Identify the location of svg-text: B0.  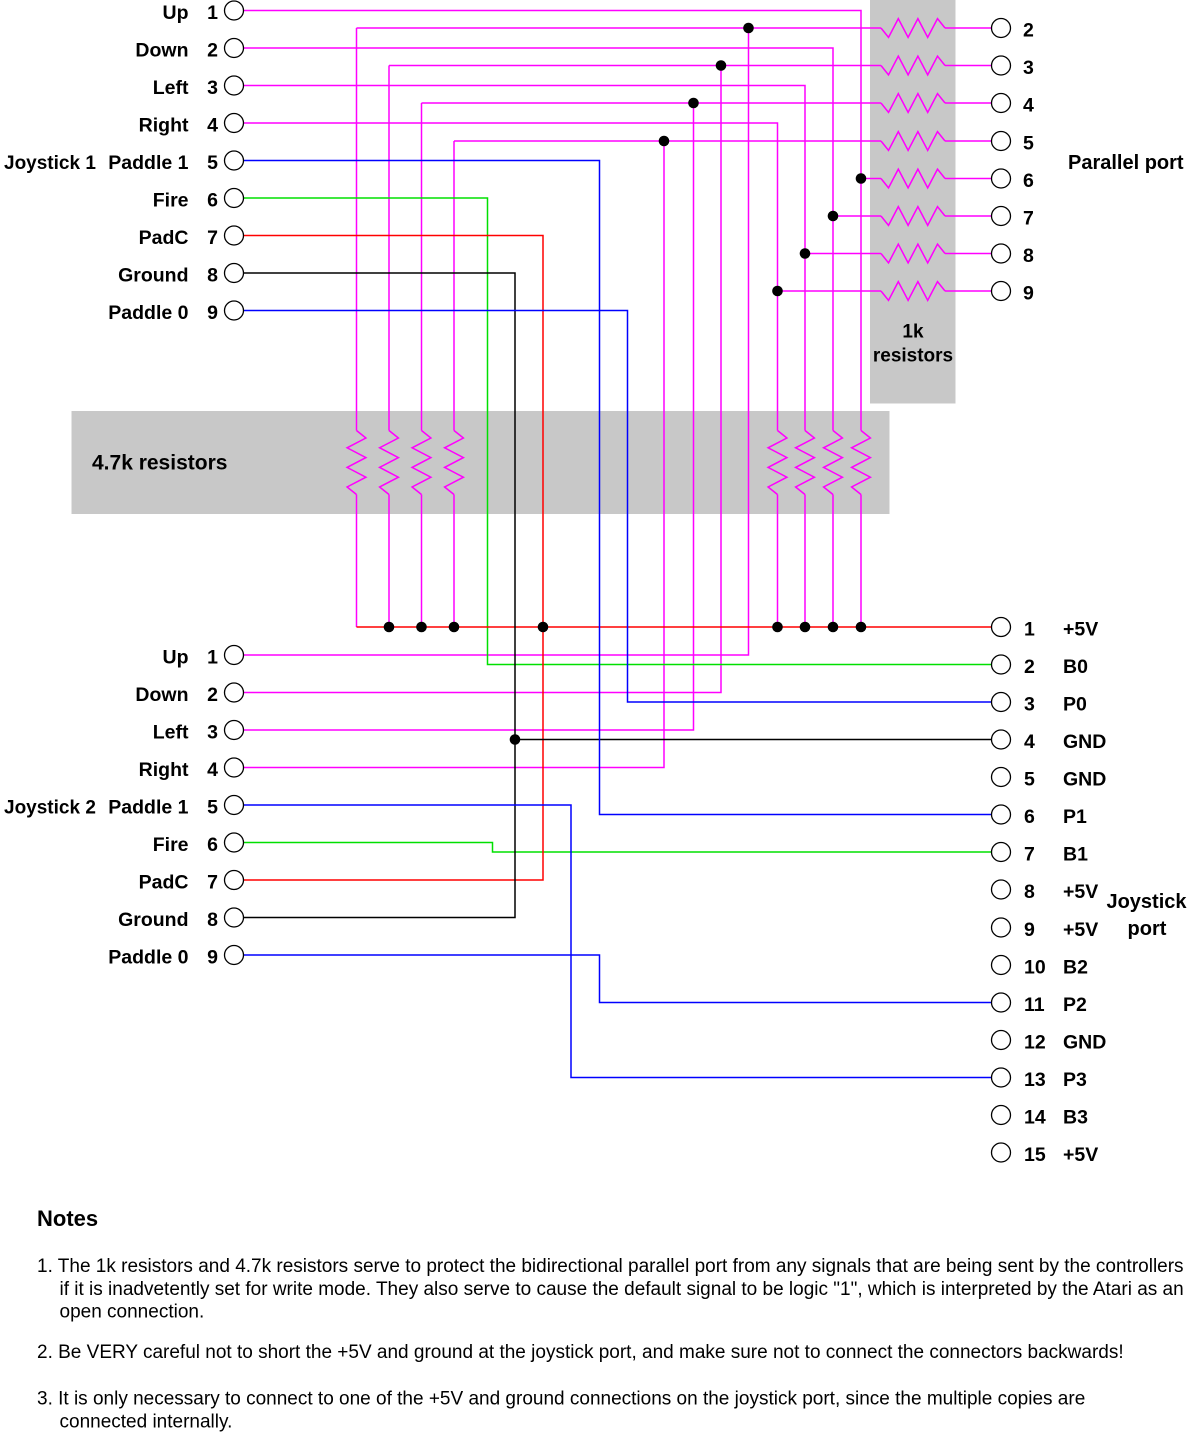
(1075, 667).